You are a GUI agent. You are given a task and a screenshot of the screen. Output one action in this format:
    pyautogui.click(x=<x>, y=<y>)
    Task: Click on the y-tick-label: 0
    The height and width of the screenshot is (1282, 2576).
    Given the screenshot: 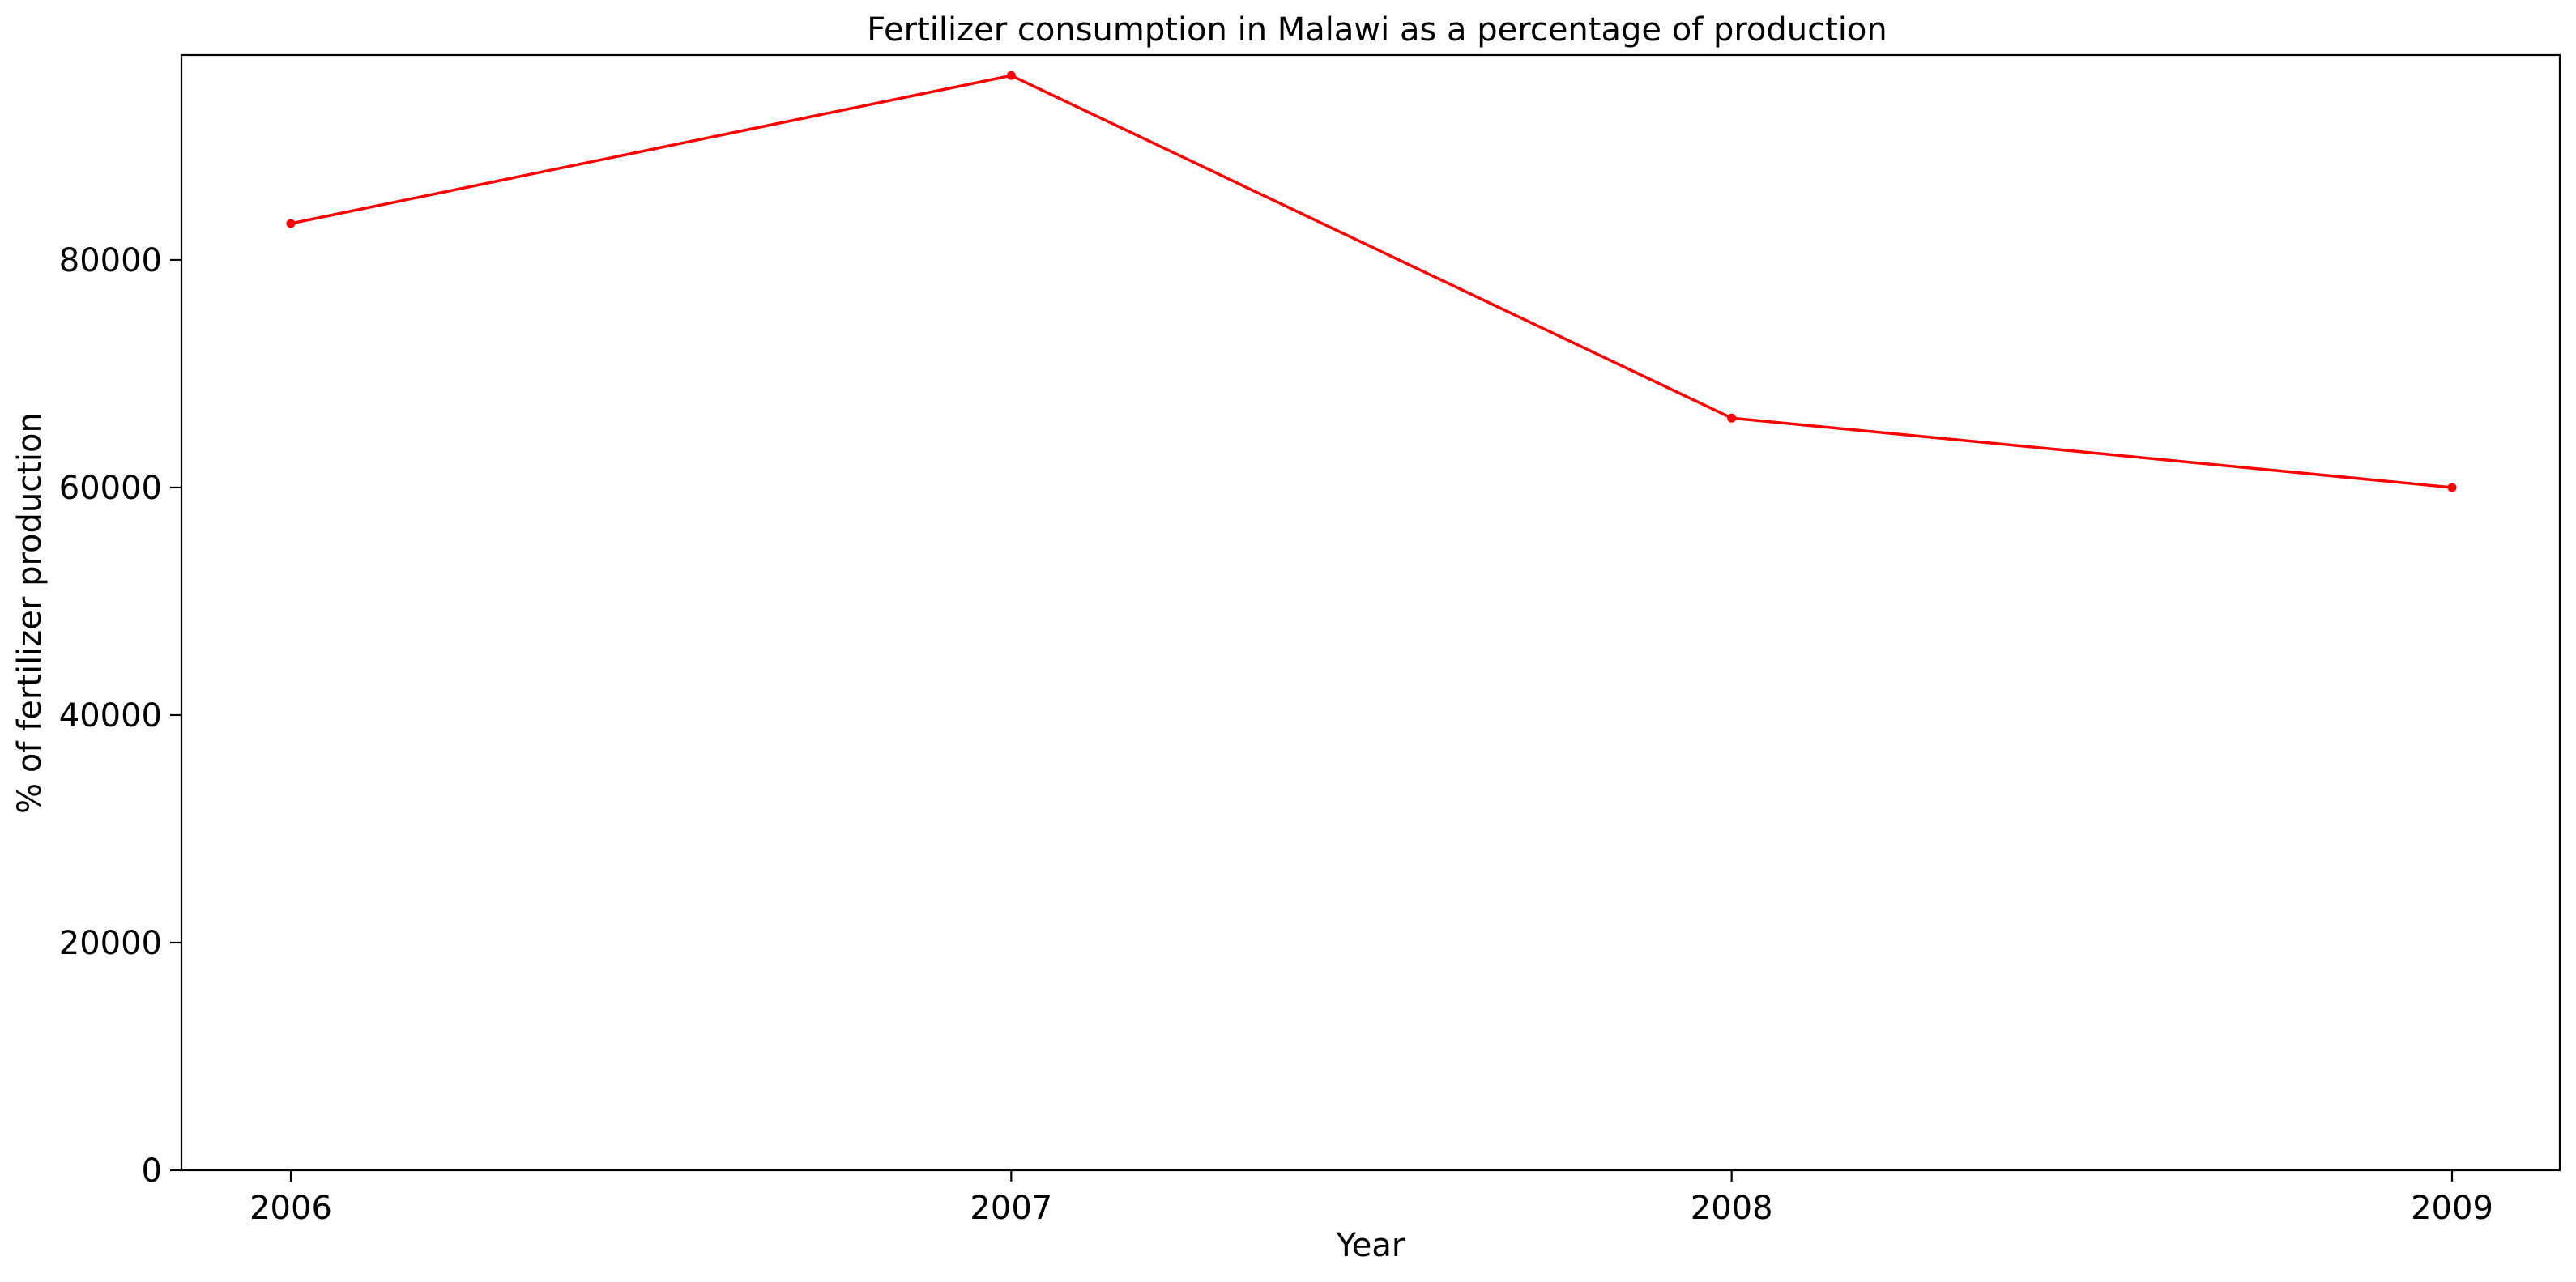 What is the action you would take?
    pyautogui.click(x=152, y=1171)
    